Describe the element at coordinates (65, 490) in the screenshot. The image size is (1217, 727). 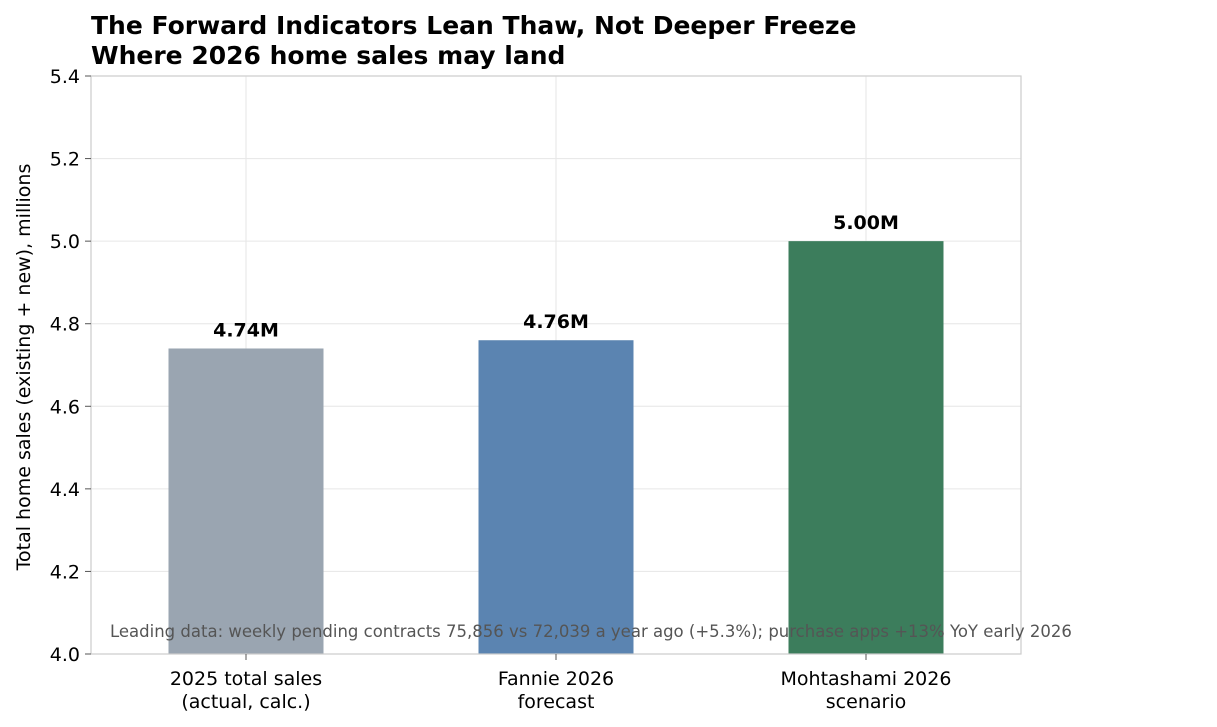
I see `y-tick-label: 4.4` at that location.